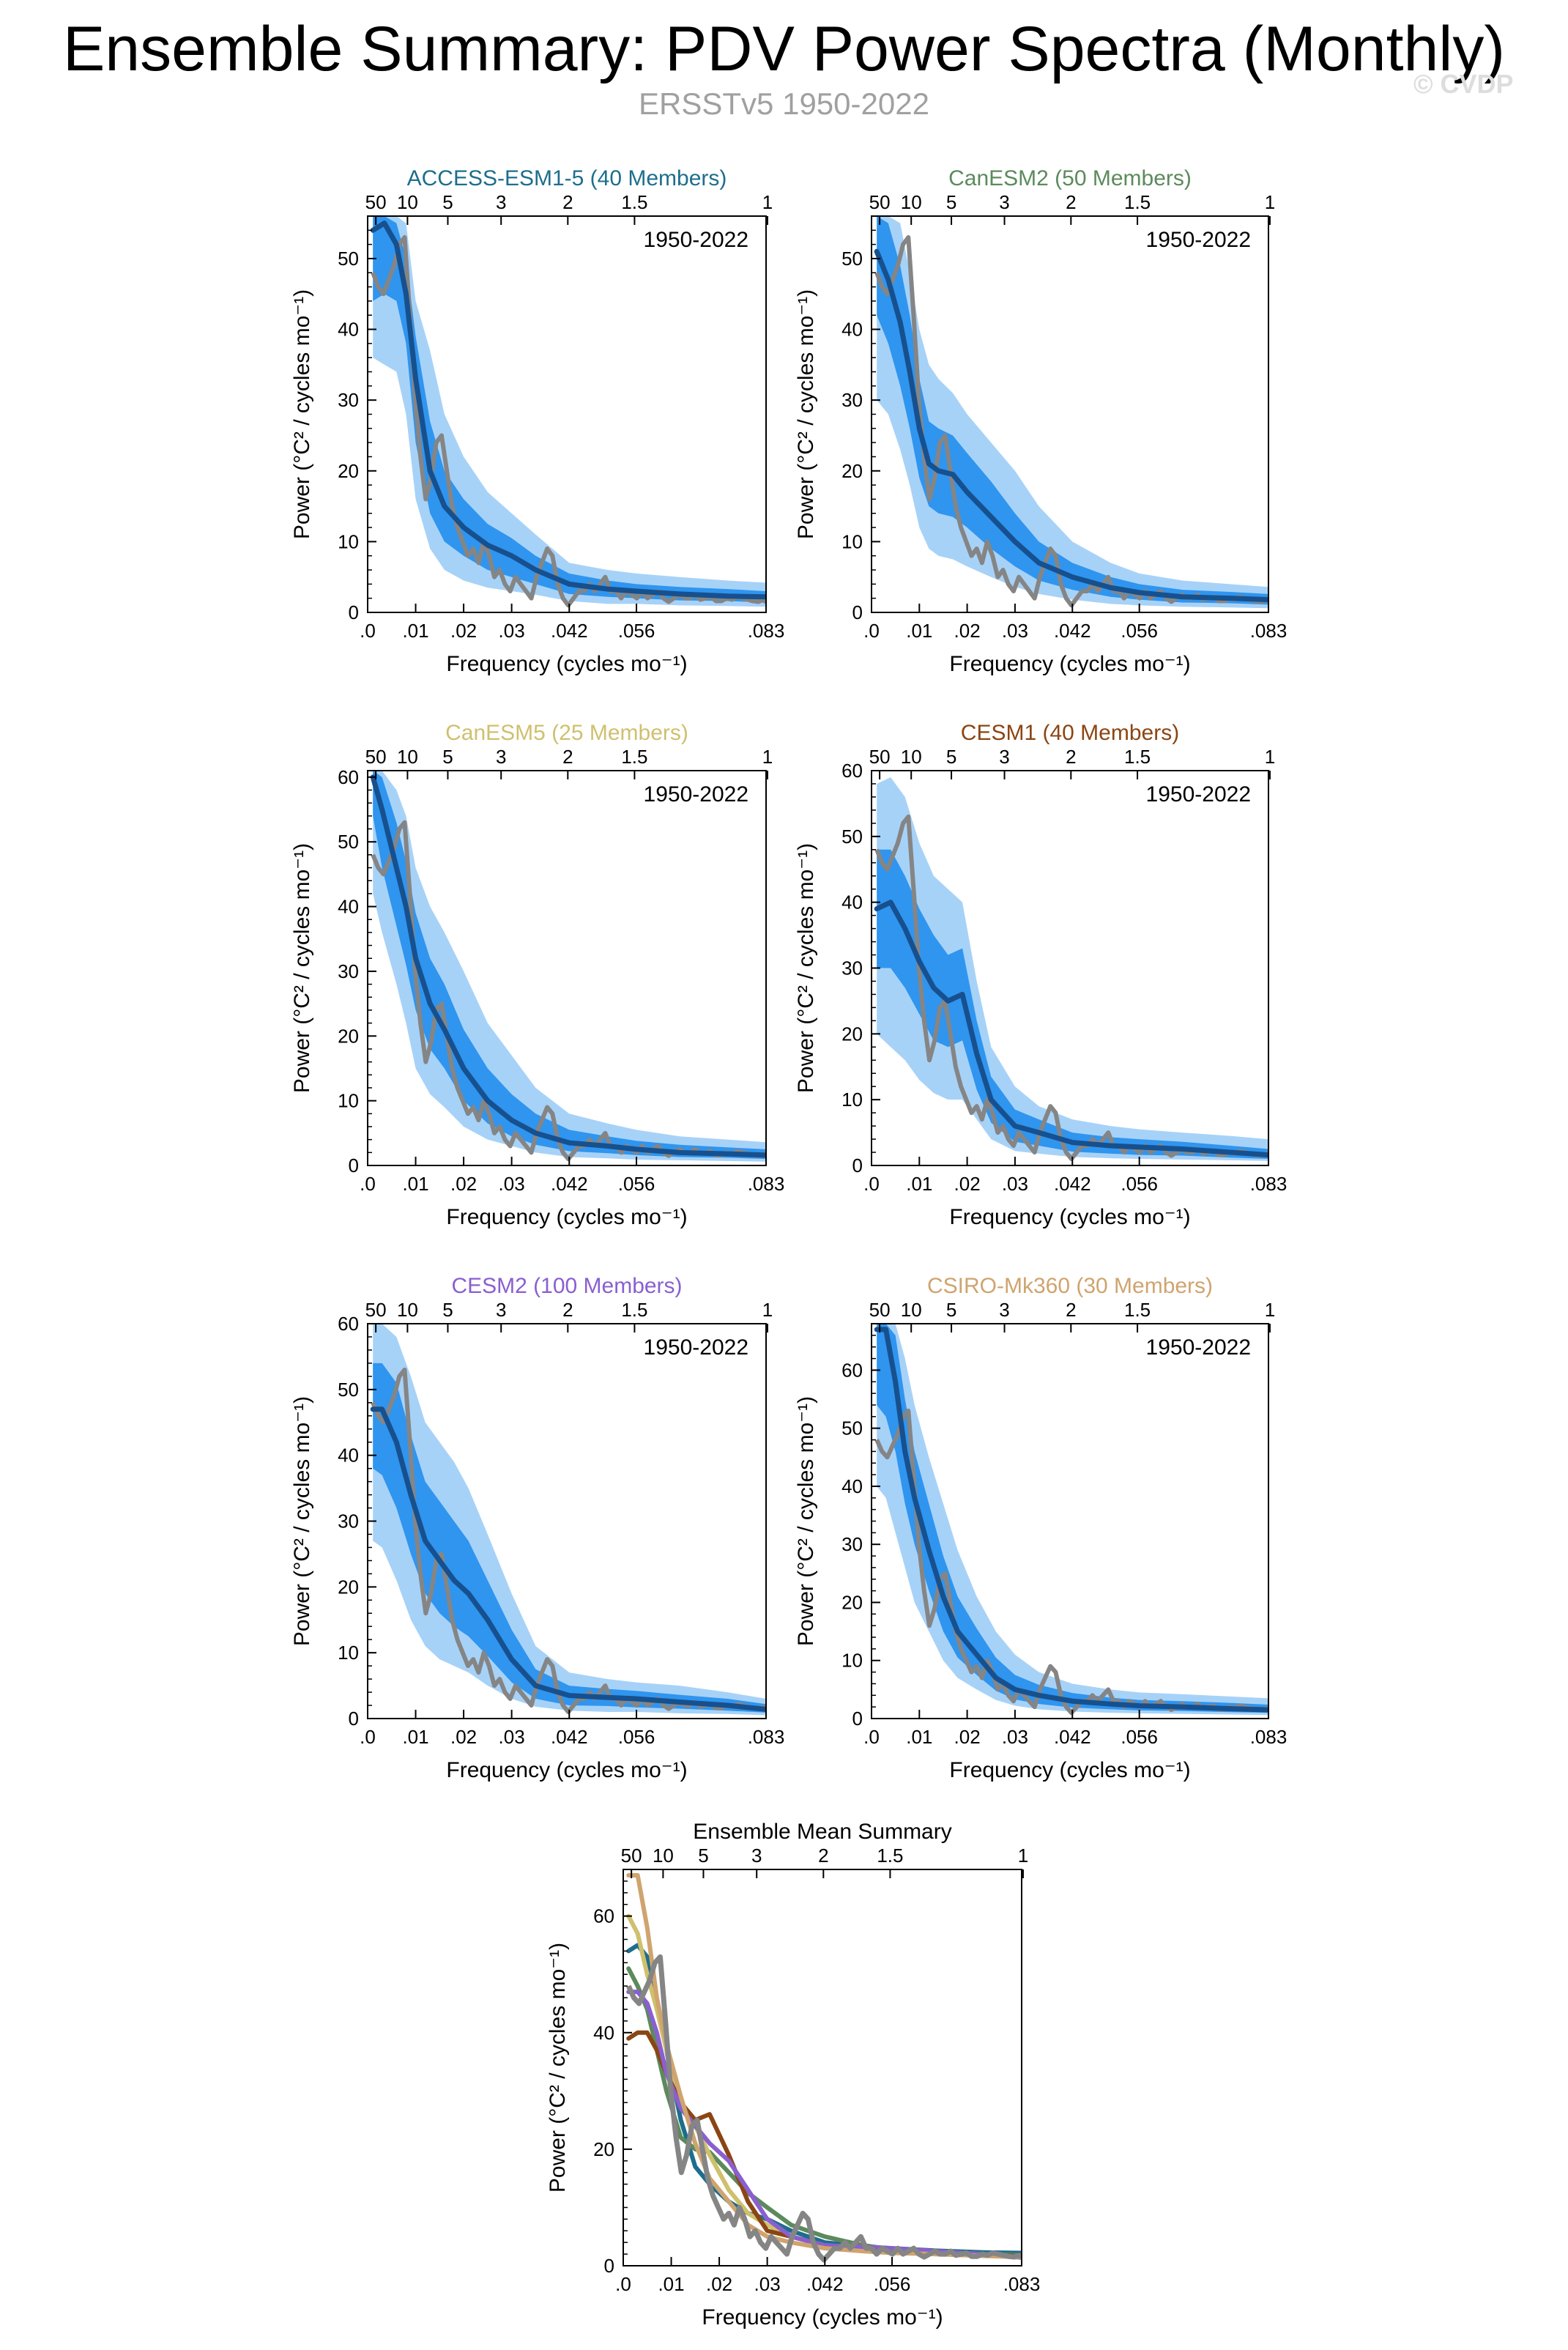 The width and height of the screenshot is (1568, 2350). I want to click on x-tick-label: .02, so click(463, 631).